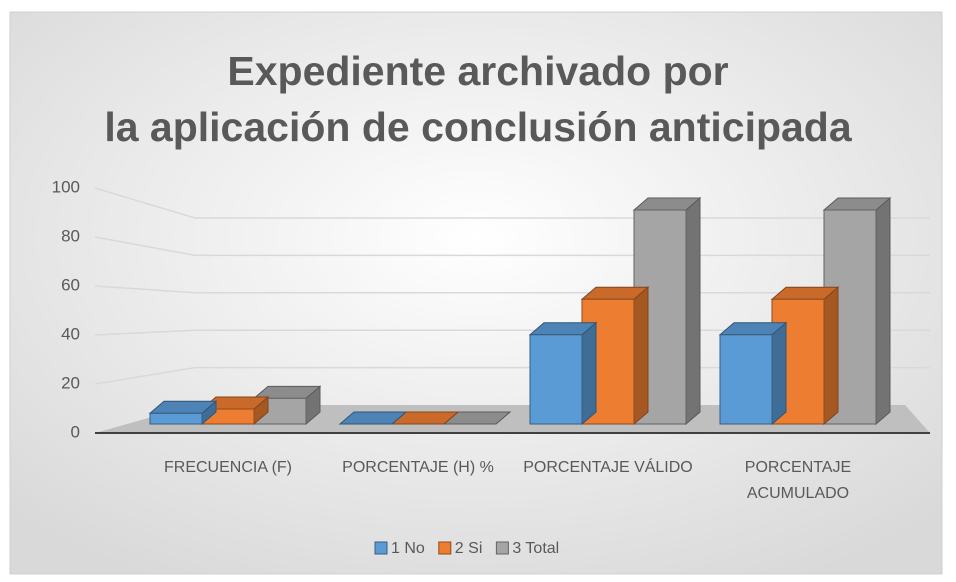 This screenshot has height=582, width=956. I want to click on x-tick-label: PORCENTAJE ACUMULADO, so click(798, 480).